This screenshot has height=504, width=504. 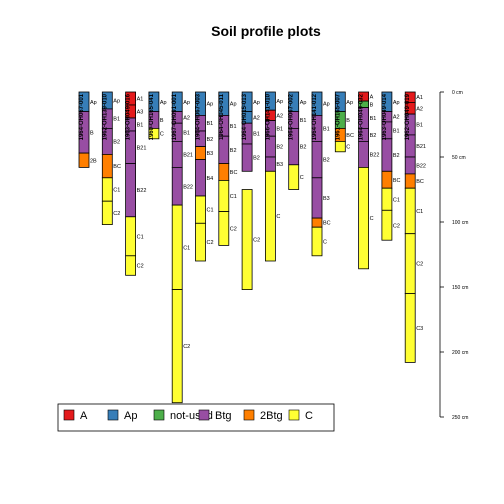 What do you see at coordinates (372, 98) in the screenshot?
I see `horizon-label: A` at bounding box center [372, 98].